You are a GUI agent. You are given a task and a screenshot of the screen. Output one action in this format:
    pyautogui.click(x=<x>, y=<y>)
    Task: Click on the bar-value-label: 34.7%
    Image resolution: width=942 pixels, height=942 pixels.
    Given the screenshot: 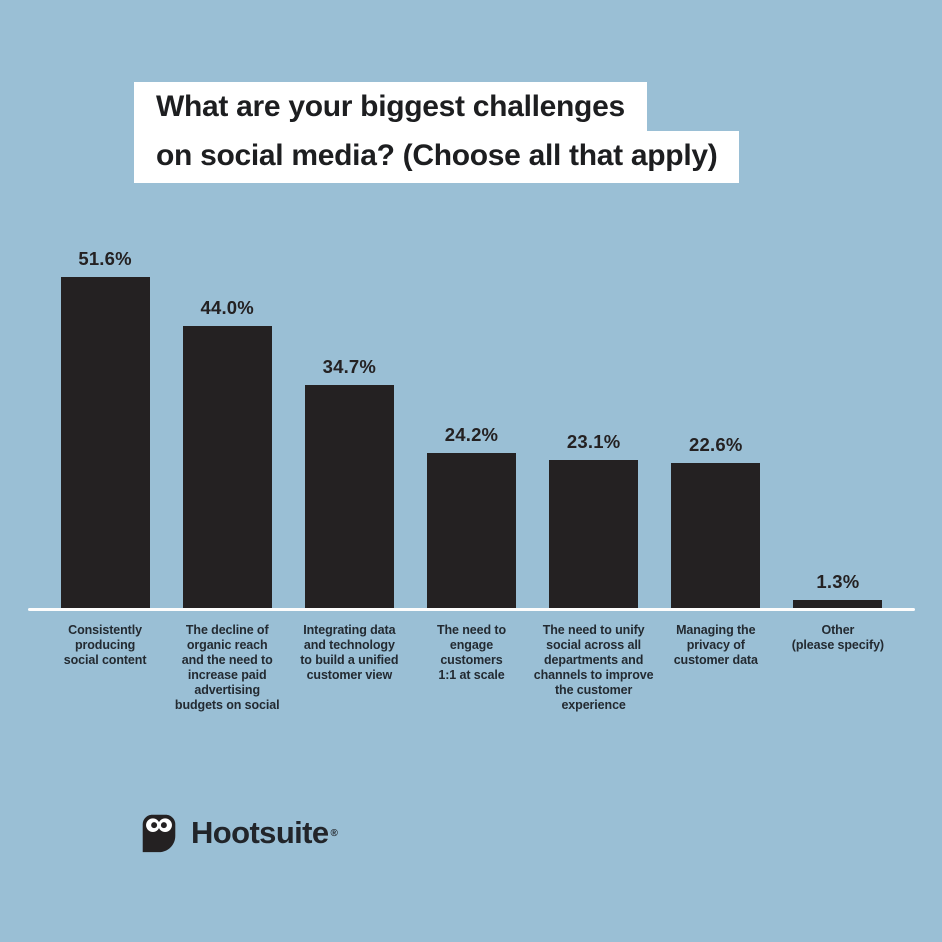 What is the action you would take?
    pyautogui.click(x=349, y=366)
    